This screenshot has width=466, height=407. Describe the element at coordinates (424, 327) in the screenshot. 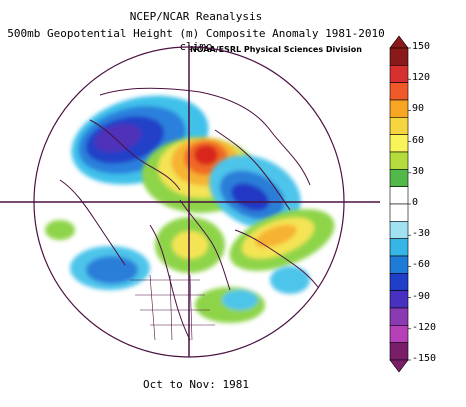

I see `colorbar-tick-label: -120` at that location.